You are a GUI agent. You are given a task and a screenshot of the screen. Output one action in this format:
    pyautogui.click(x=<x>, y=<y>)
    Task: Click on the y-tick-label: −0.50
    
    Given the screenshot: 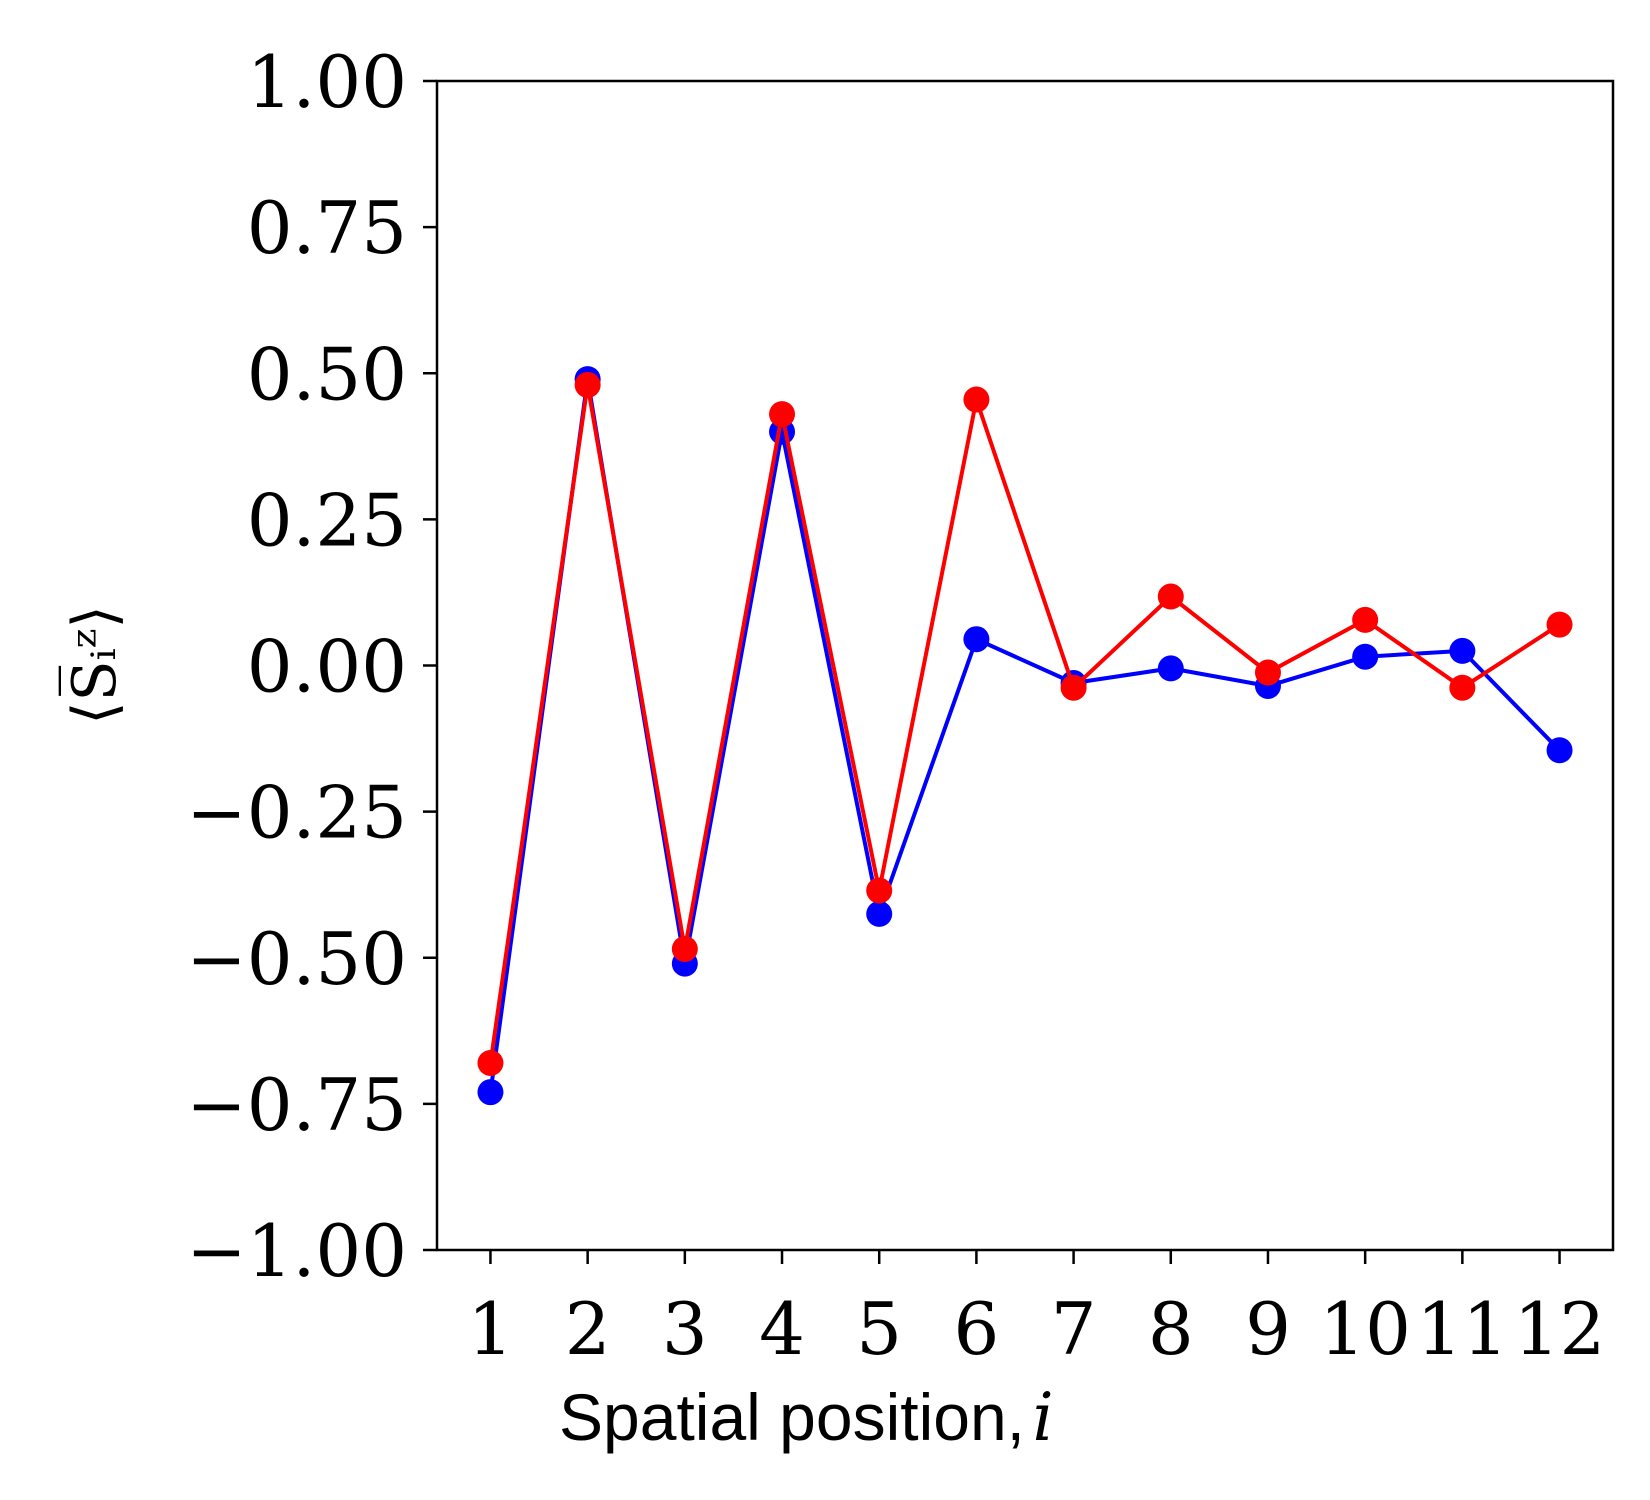 What is the action you would take?
    pyautogui.click(x=296, y=959)
    